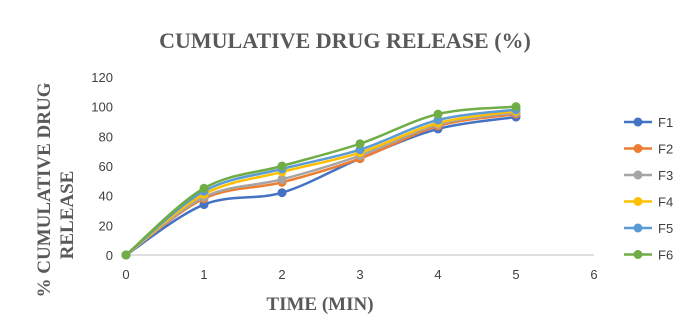 This screenshot has height=333, width=692. What do you see at coordinates (109, 255) in the screenshot?
I see `y-tick-label: 0` at bounding box center [109, 255].